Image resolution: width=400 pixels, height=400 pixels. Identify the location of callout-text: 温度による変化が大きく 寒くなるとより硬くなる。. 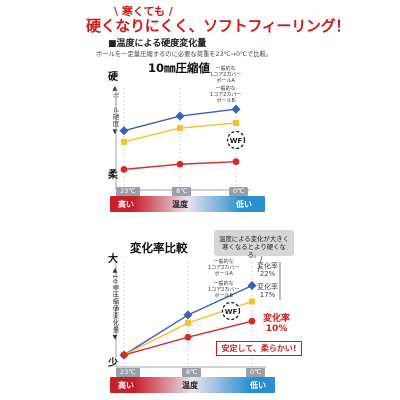
(254, 247).